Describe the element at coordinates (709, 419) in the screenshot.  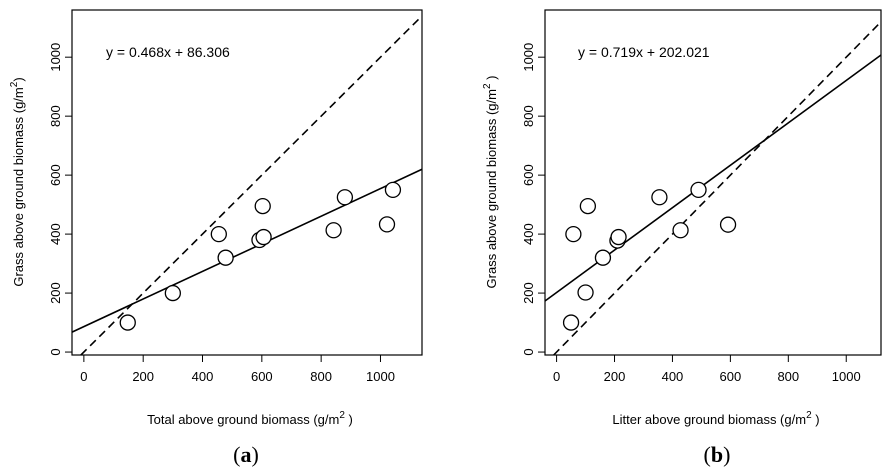
I see `panel-b-xlabel-text: Litter above ground biomass (g/m` at that location.